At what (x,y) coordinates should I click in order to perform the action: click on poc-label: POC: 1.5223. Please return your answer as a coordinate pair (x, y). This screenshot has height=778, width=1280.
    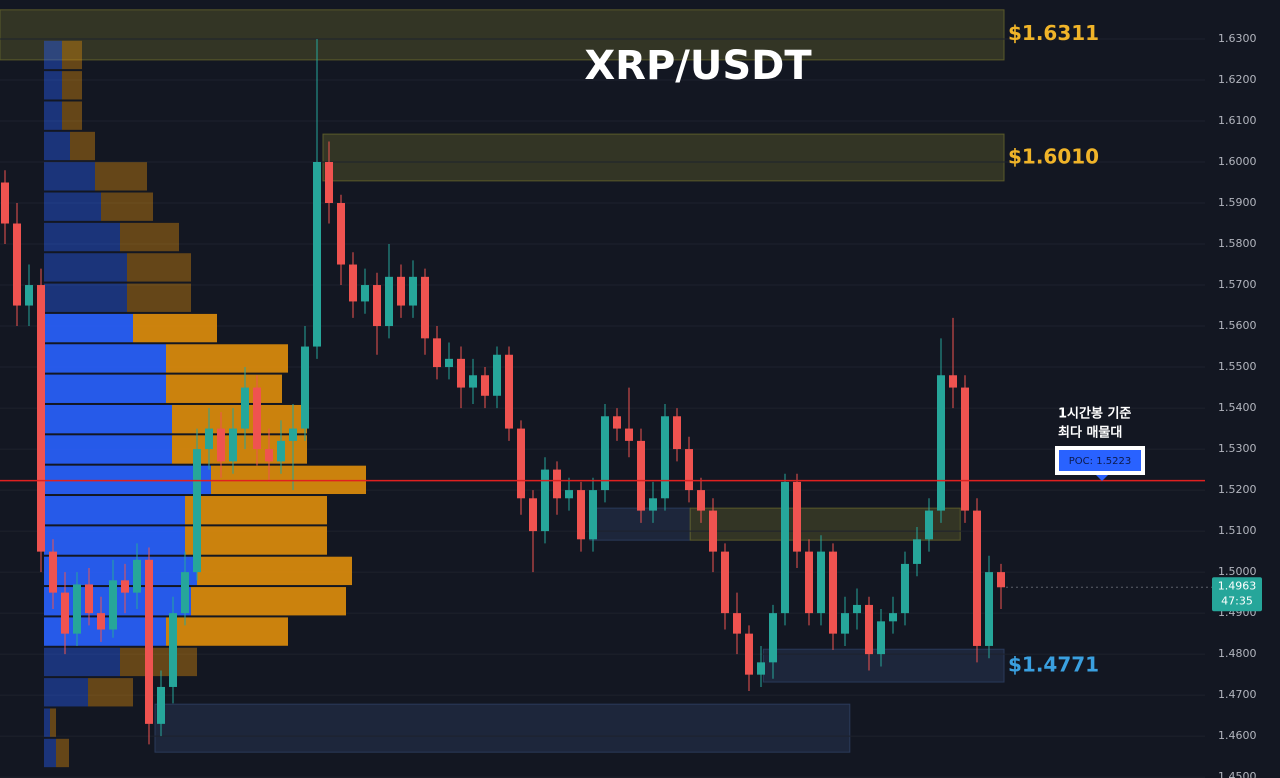
    Looking at the image, I should click on (1100, 461).